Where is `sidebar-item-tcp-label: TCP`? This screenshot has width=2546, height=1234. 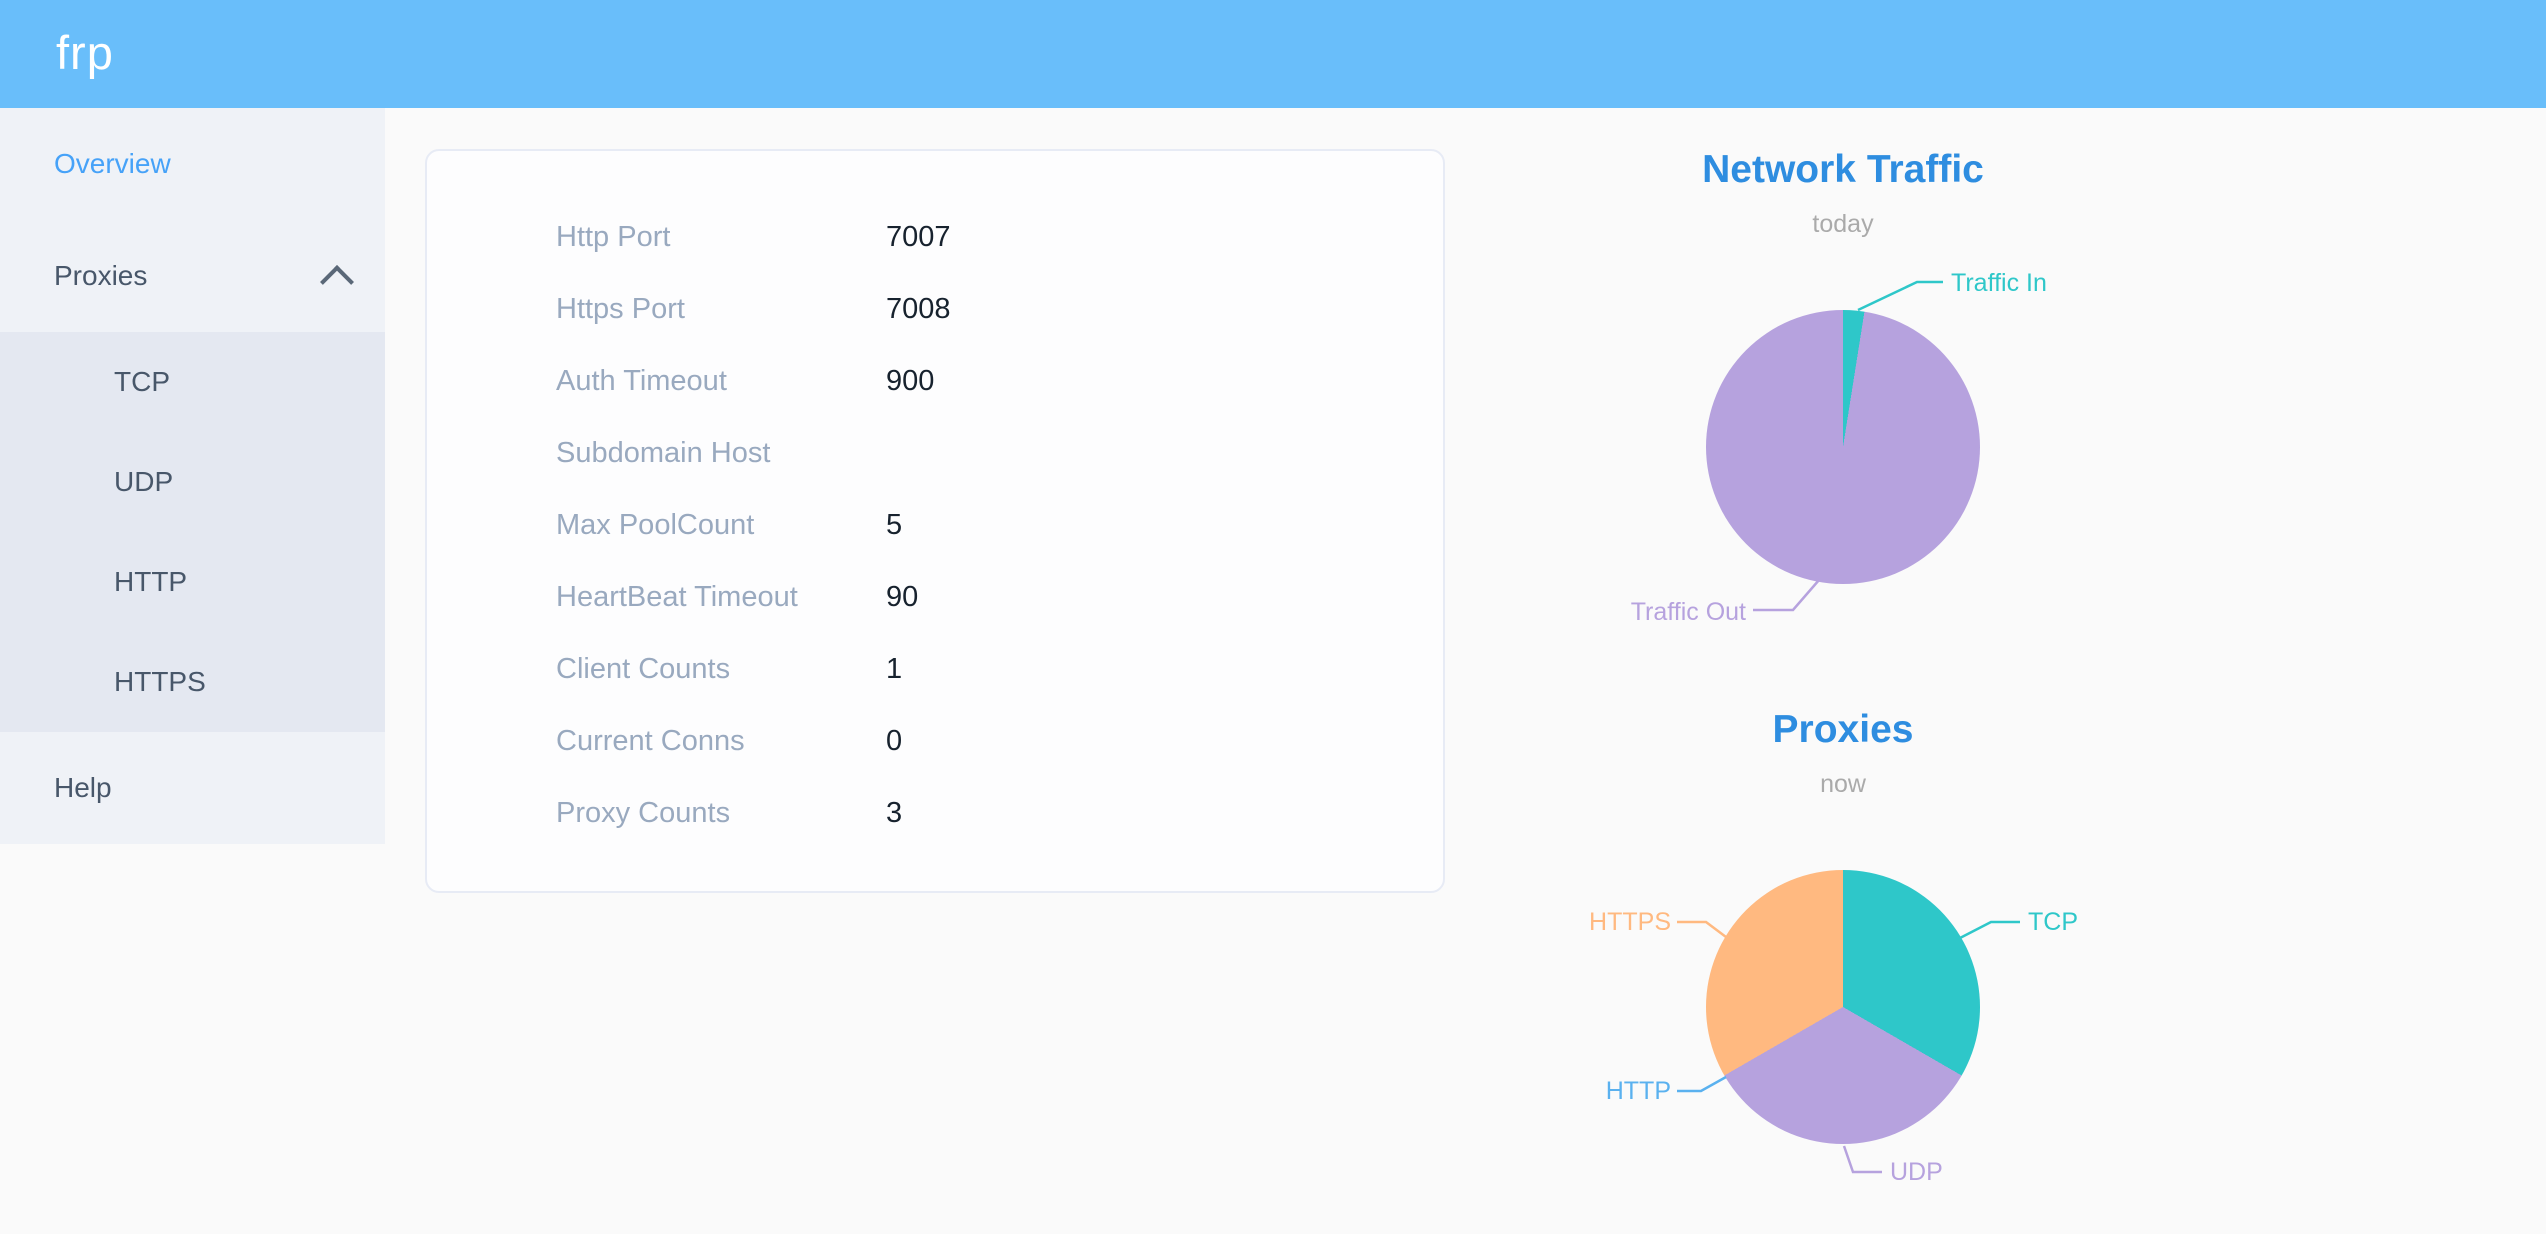
sidebar-item-tcp-label: TCP is located at coordinates (142, 381).